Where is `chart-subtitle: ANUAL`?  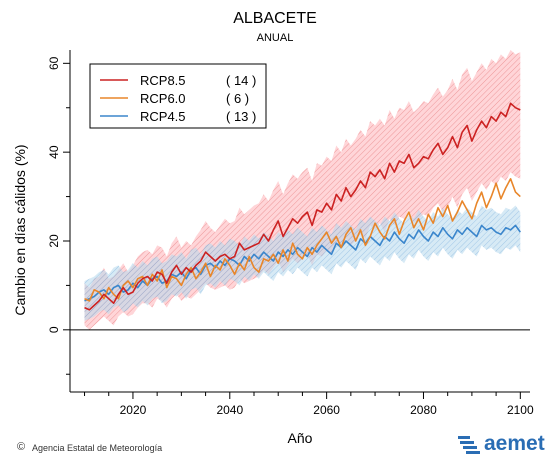 chart-subtitle: ANUAL is located at coordinates (275, 38).